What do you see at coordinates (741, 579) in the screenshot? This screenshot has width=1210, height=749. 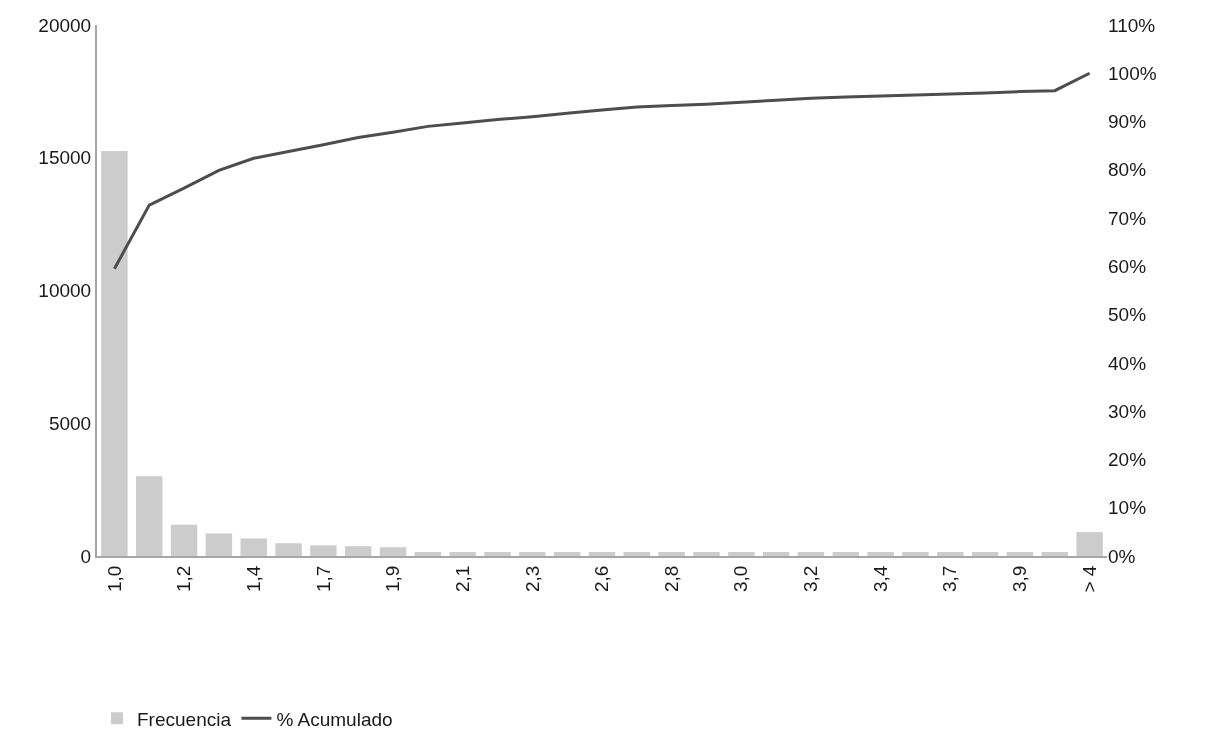 I see `x-tick-label: 3,0` at bounding box center [741, 579].